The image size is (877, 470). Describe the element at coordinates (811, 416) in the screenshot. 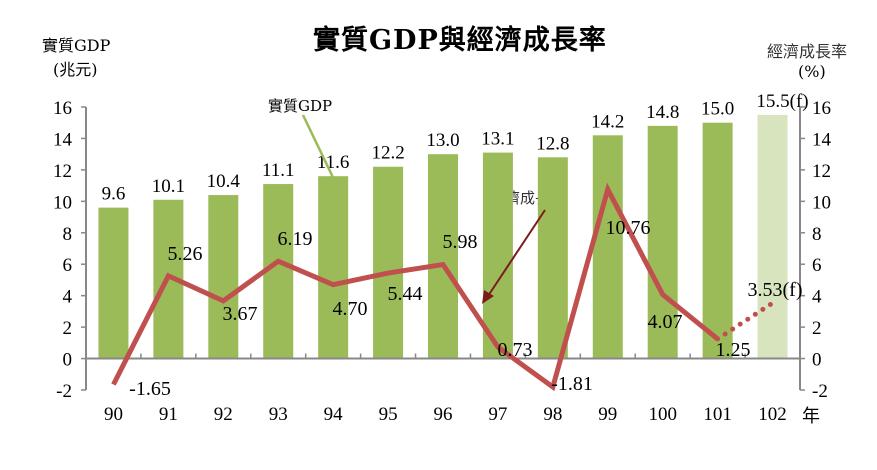

I see `x-unit-label: 年` at that location.